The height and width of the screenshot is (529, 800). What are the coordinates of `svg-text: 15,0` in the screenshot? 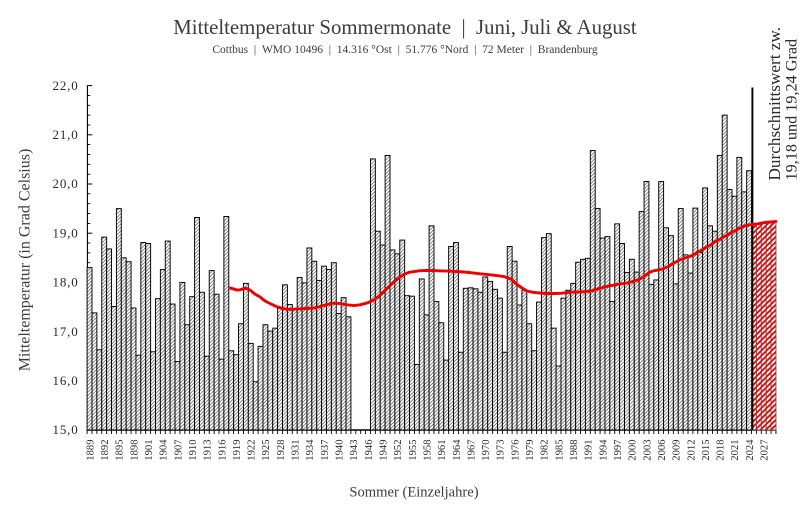 It's located at (66, 429).